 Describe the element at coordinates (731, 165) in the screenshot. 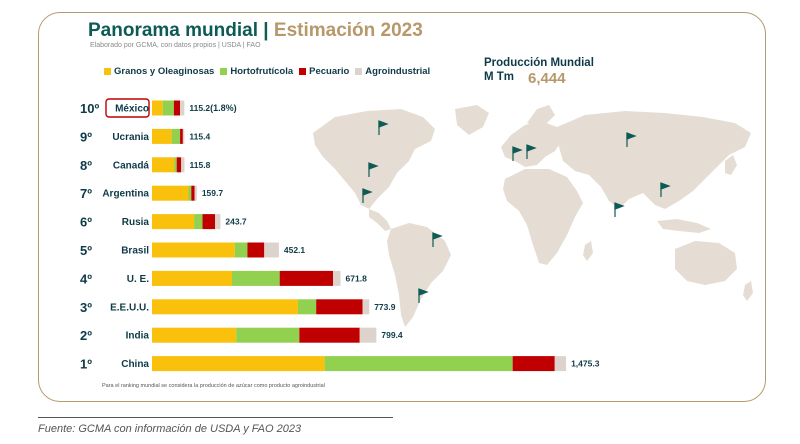

I see `japan-shape` at that location.